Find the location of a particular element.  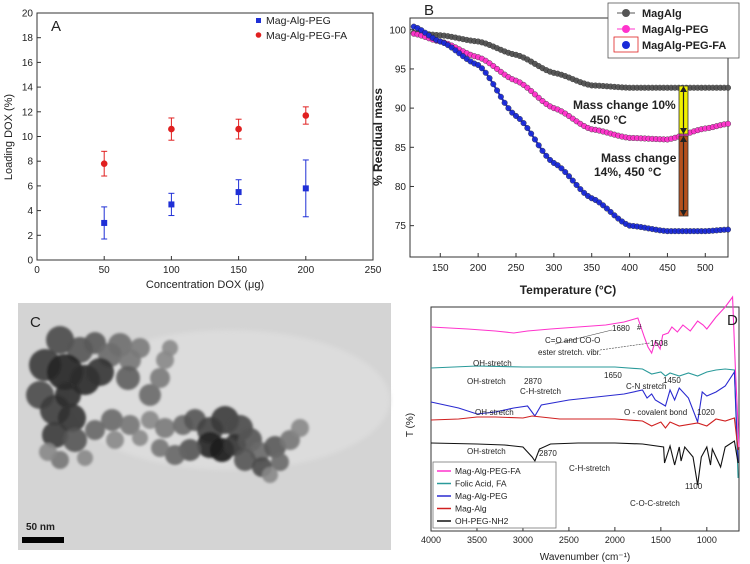

panel-d-xlabel: Wavenumber (cm⁻¹) is located at coordinates (585, 557).